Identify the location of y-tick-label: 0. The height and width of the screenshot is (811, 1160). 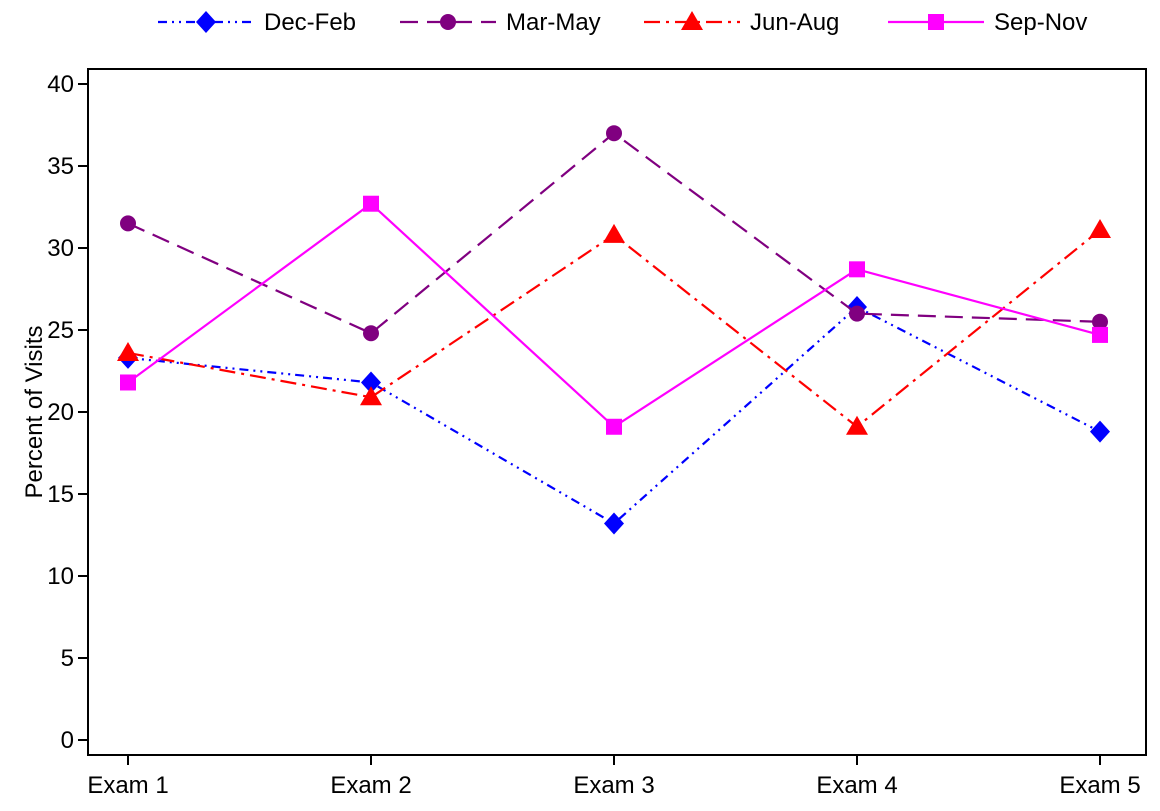
(67, 740).